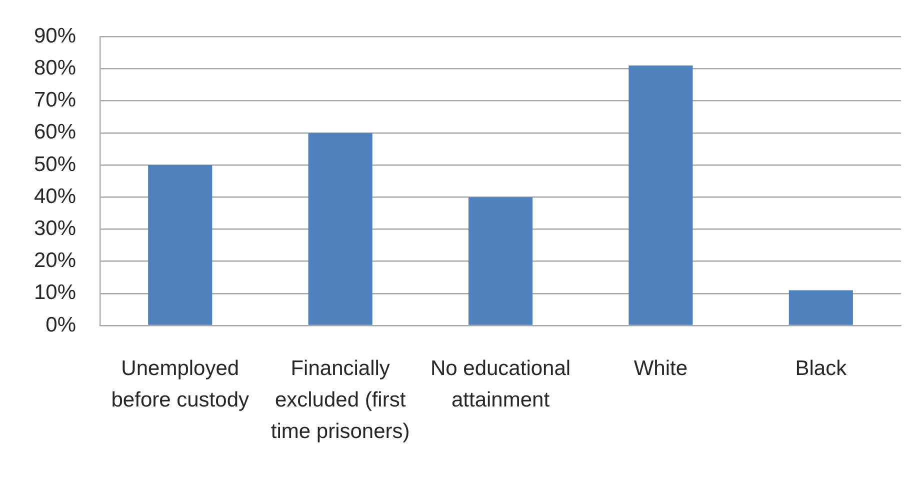 This screenshot has width=907, height=480. Describe the element at coordinates (500, 384) in the screenshot. I see `x-tick-label: No educational attainment` at that location.